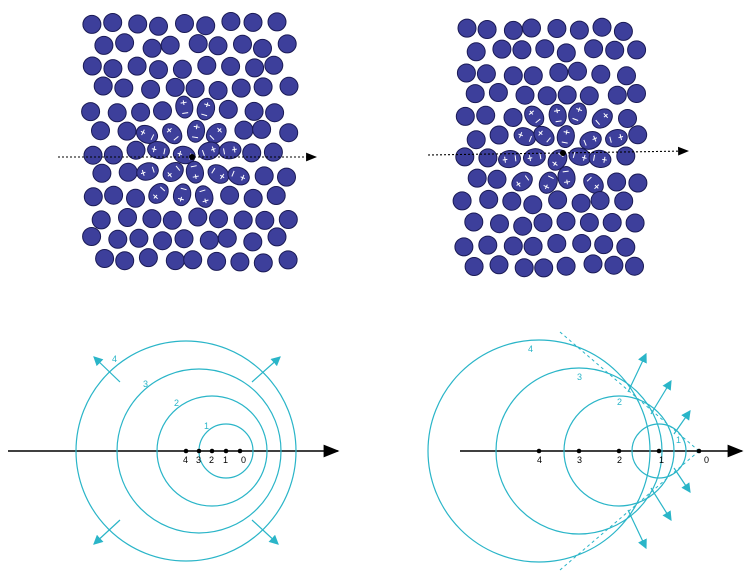  Describe the element at coordinates (206, 426) in the screenshot. I see `circle-label: 1` at that location.